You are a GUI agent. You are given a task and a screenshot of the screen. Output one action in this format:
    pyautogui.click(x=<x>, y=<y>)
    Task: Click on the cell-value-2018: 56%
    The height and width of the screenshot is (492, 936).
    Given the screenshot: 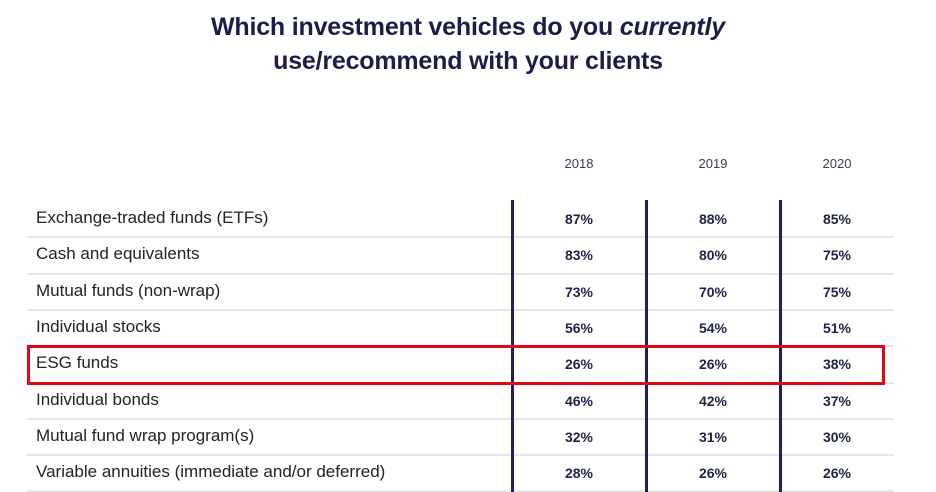 What is the action you would take?
    pyautogui.click(x=579, y=328)
    